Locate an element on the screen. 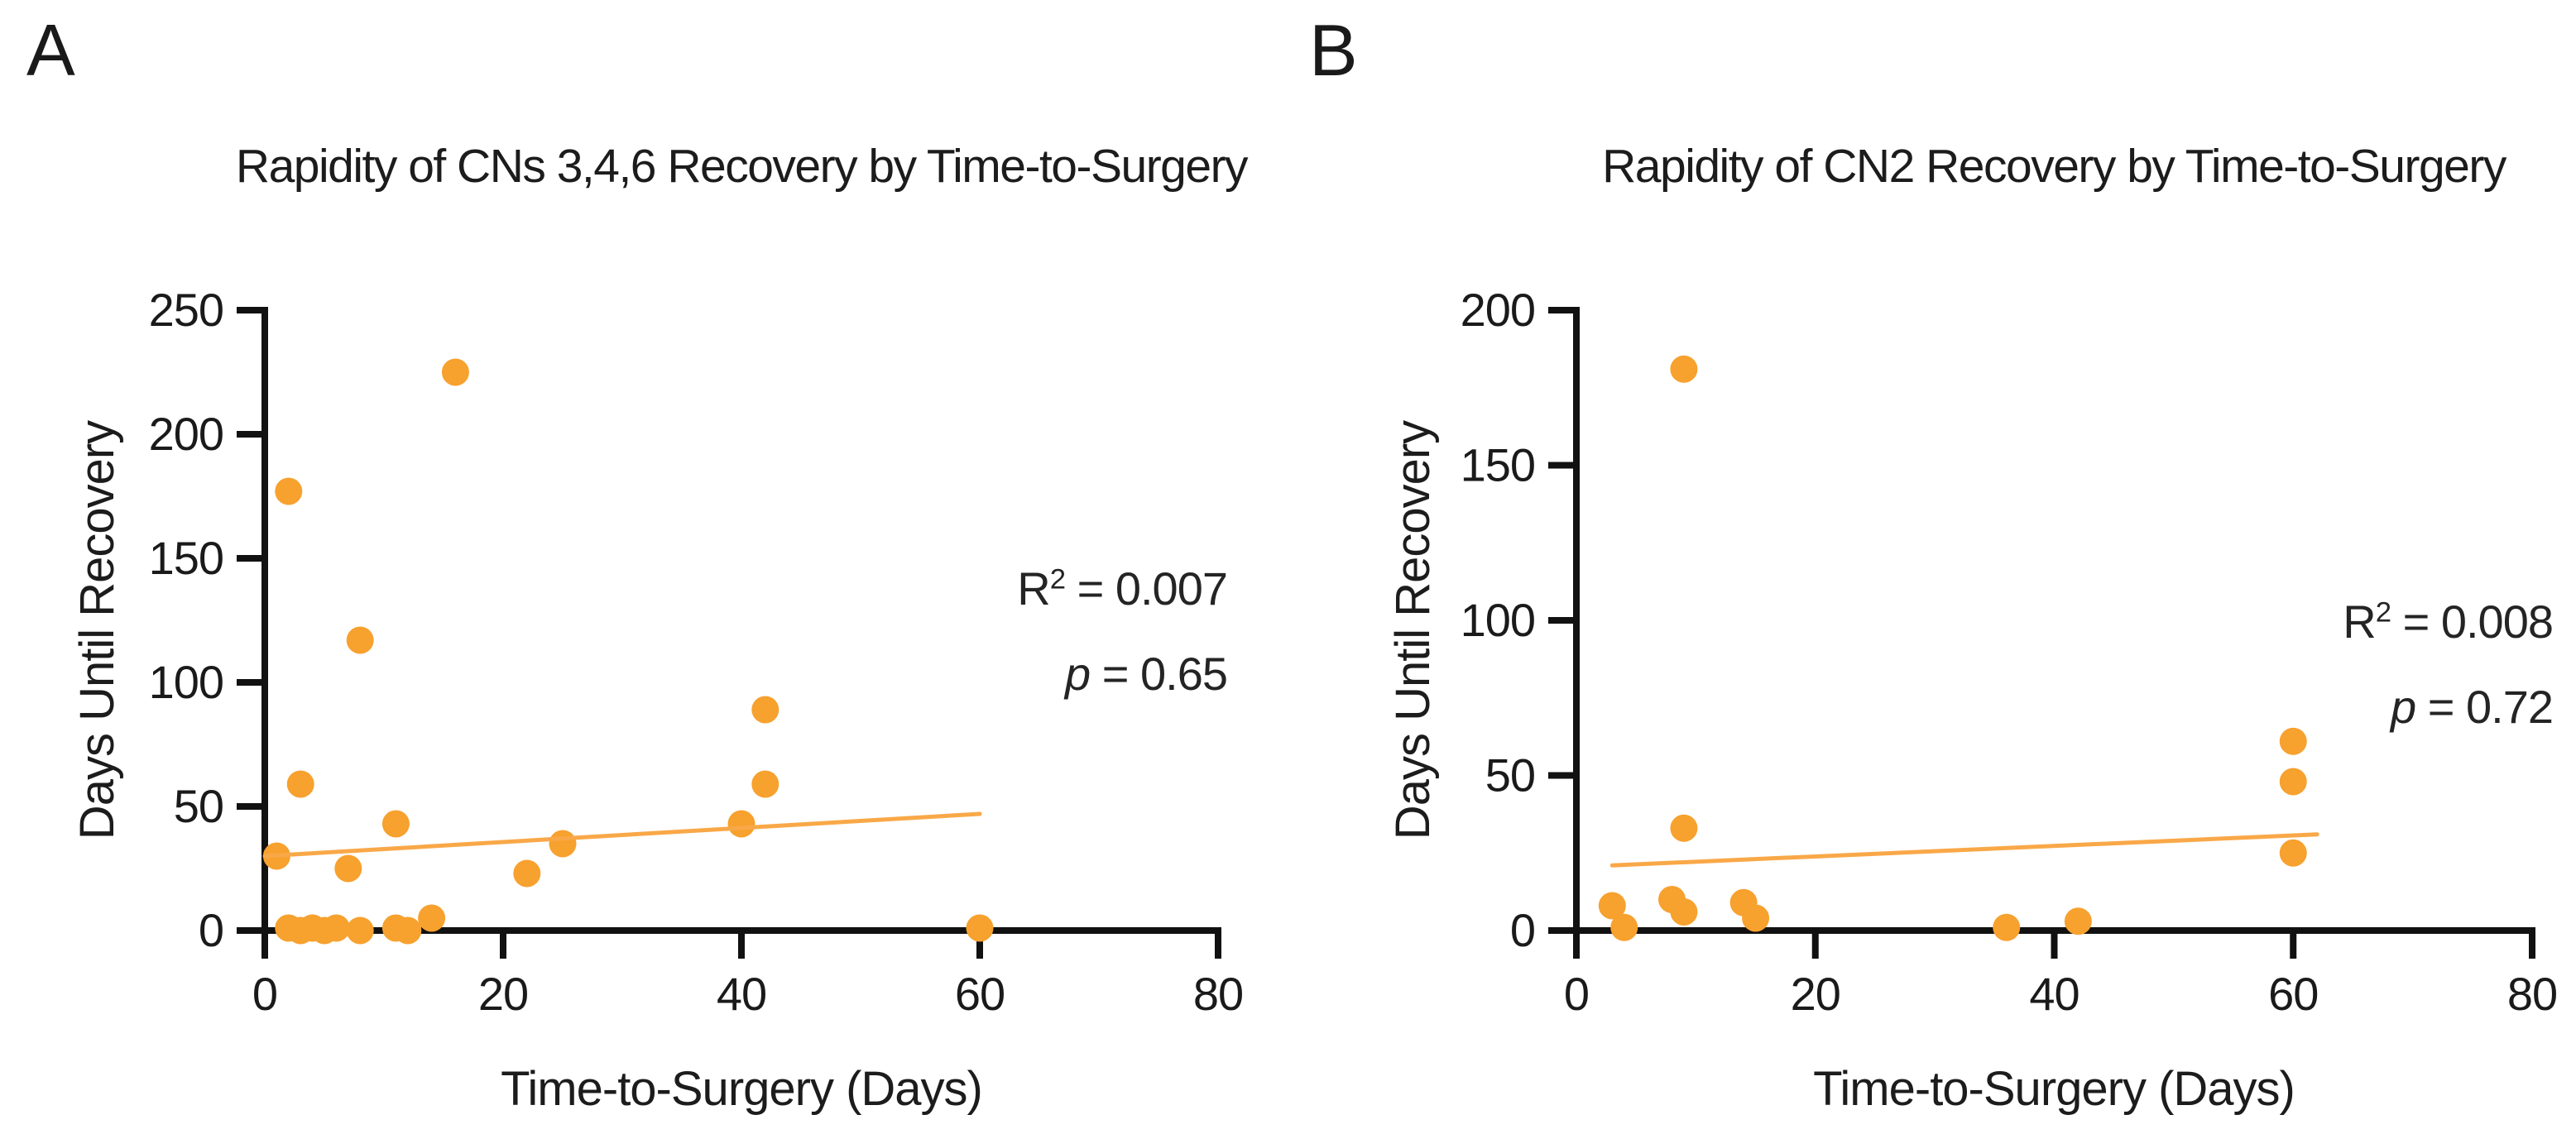 This screenshot has height=1134, width=2576. p-value-text-a: p = 0.65 is located at coordinates (971, 673).